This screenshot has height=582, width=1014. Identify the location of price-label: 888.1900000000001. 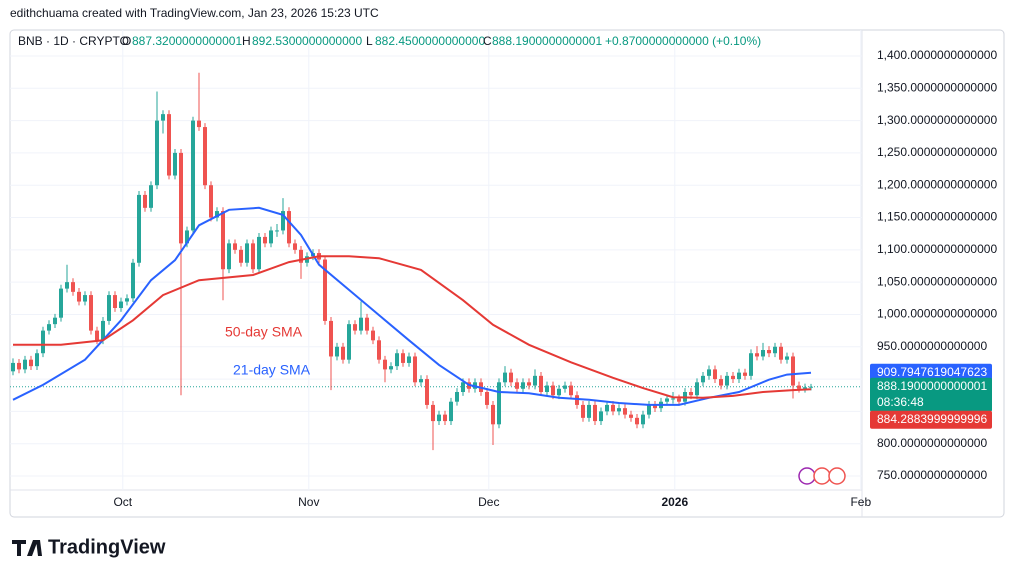
(932, 386).